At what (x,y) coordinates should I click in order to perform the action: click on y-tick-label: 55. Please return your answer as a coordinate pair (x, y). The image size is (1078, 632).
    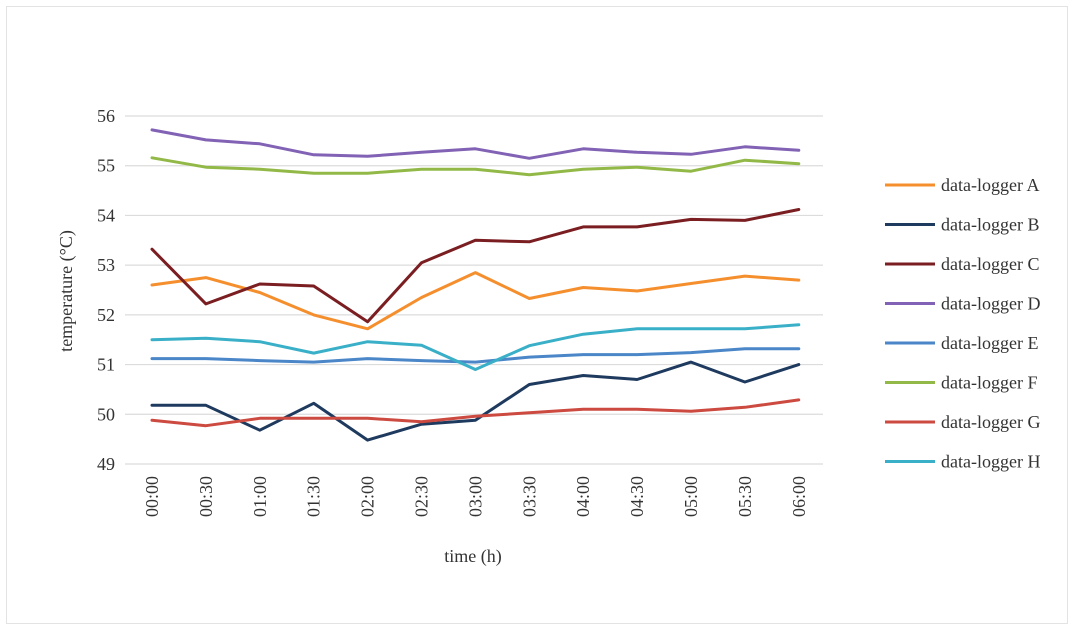
    Looking at the image, I should click on (106, 166).